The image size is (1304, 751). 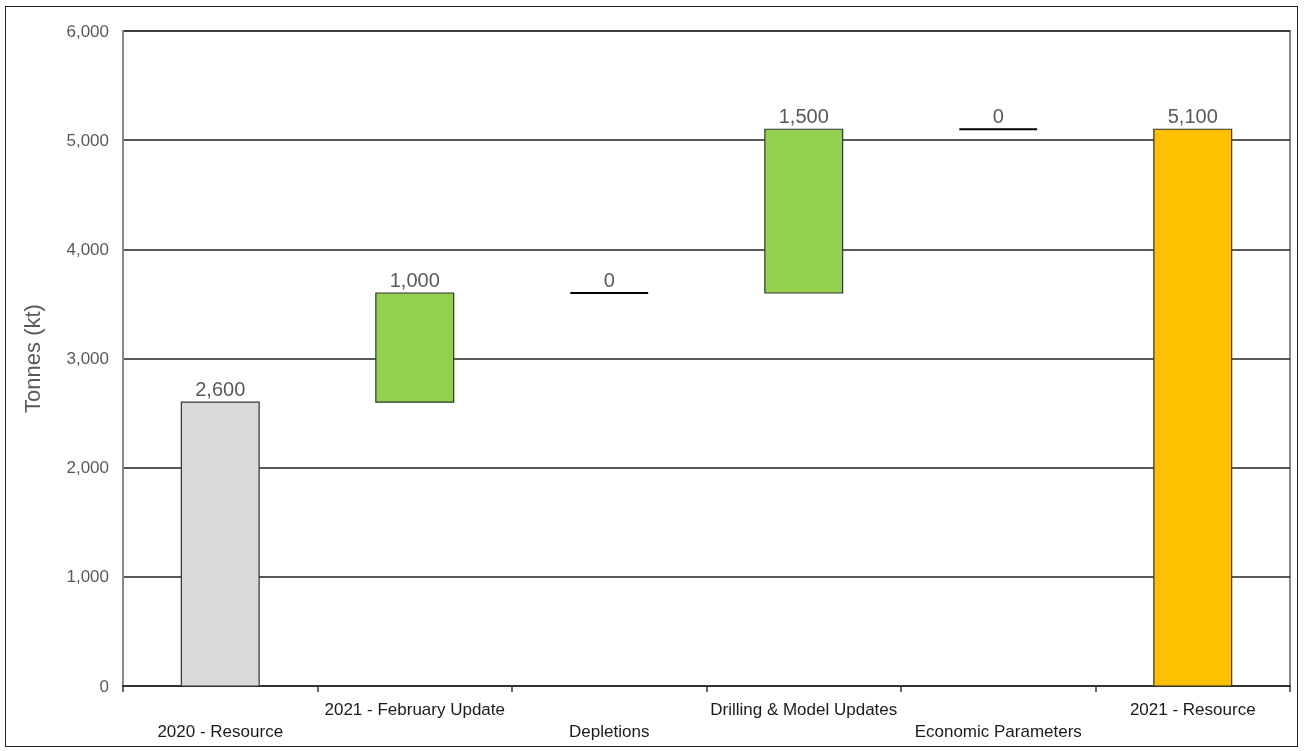 I want to click on data-label: 1,500, so click(x=803, y=116).